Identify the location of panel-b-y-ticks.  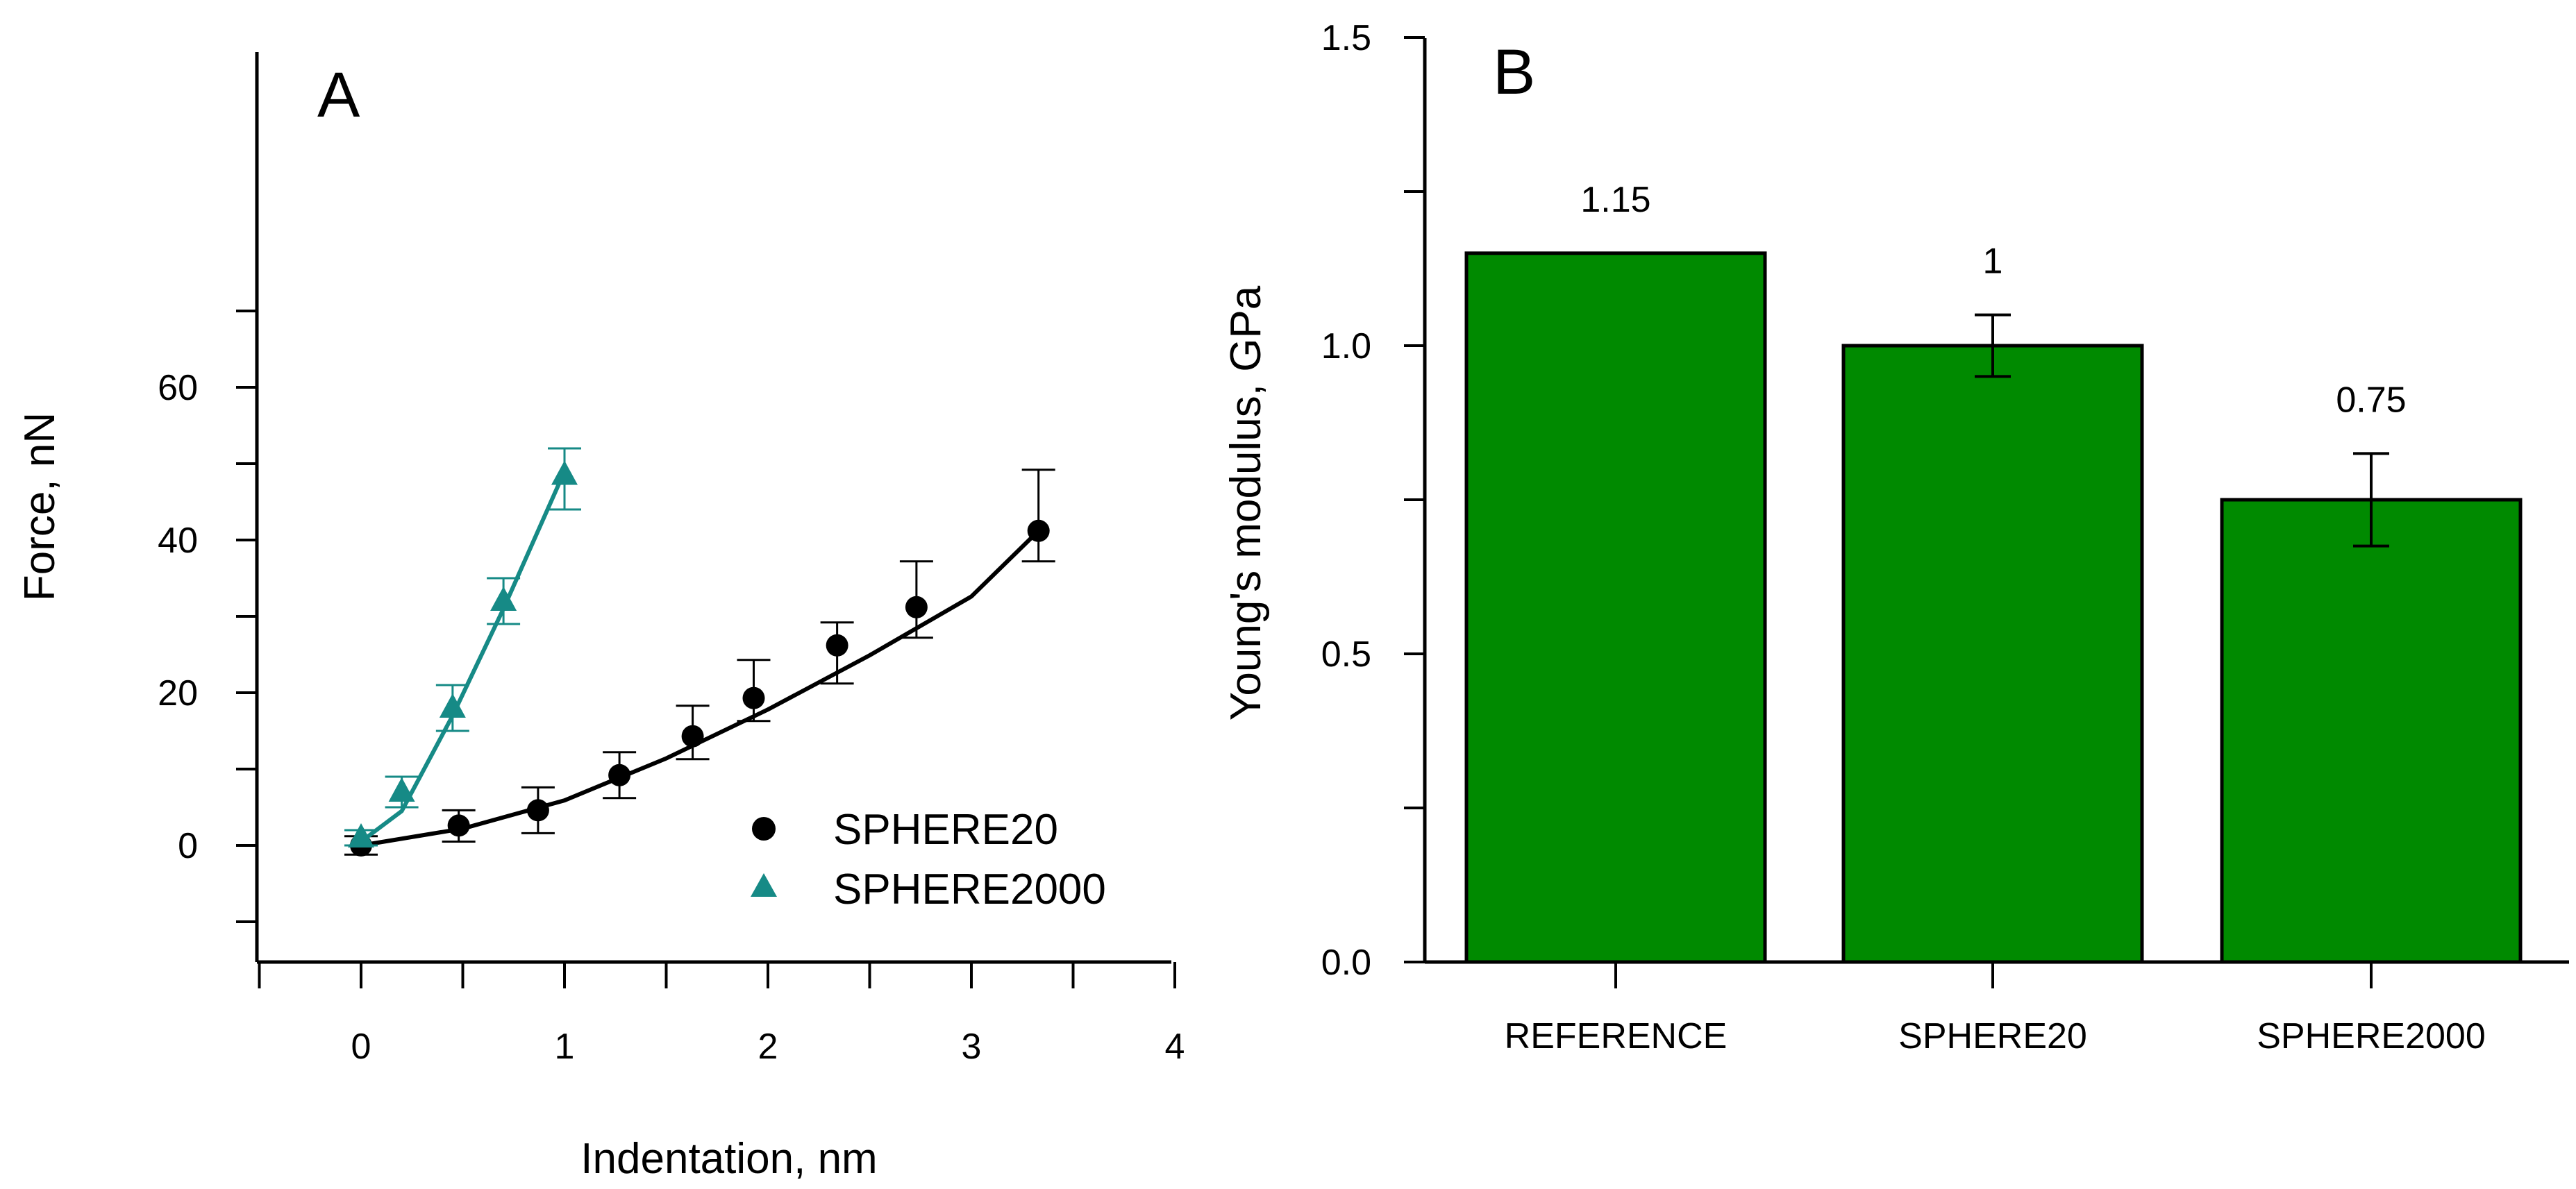
(1414, 499).